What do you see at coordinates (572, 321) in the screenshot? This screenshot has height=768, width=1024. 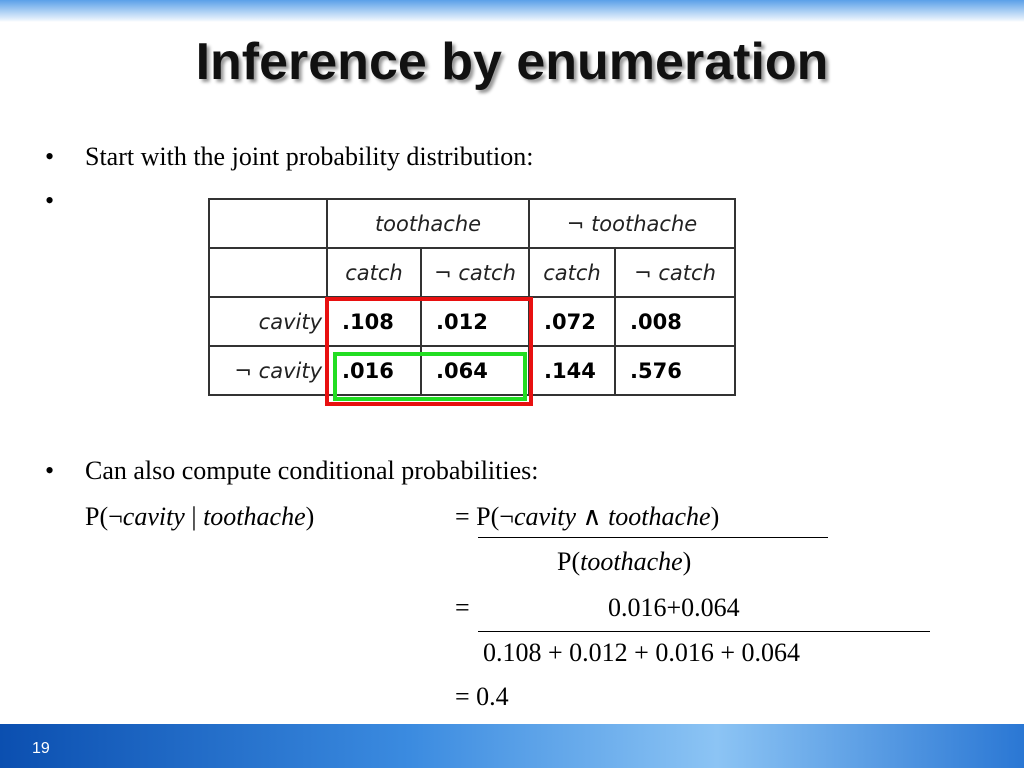 I see `cell: .072` at bounding box center [572, 321].